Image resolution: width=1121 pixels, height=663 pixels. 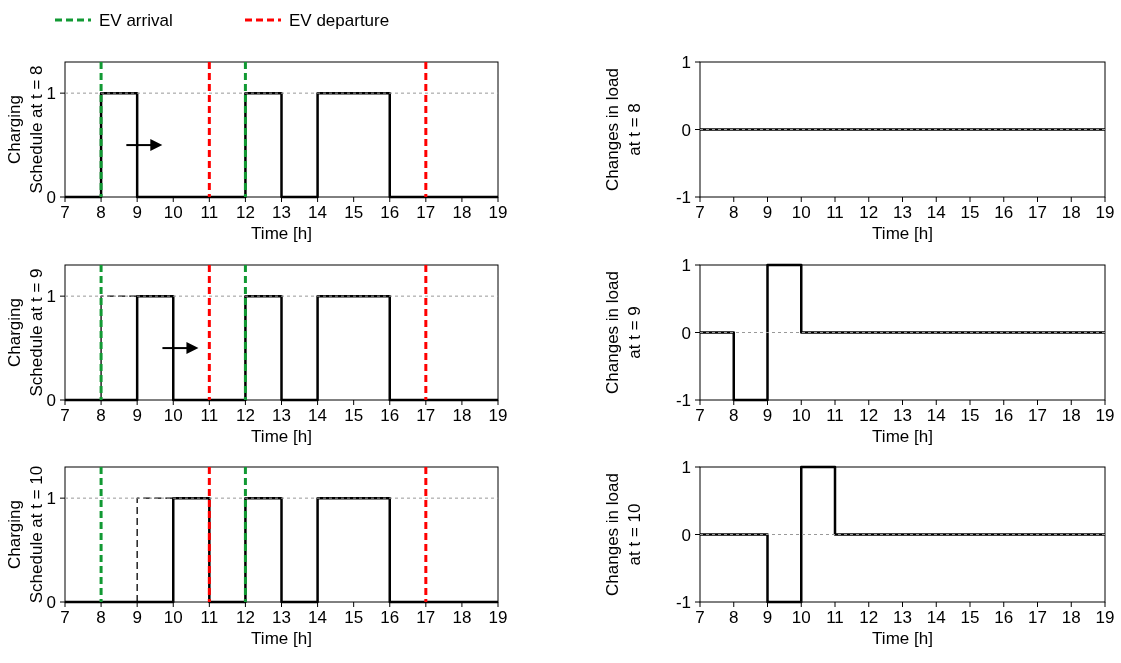 I want to click on y-axis-title: Changes in load at t = 10, so click(x=623, y=534).